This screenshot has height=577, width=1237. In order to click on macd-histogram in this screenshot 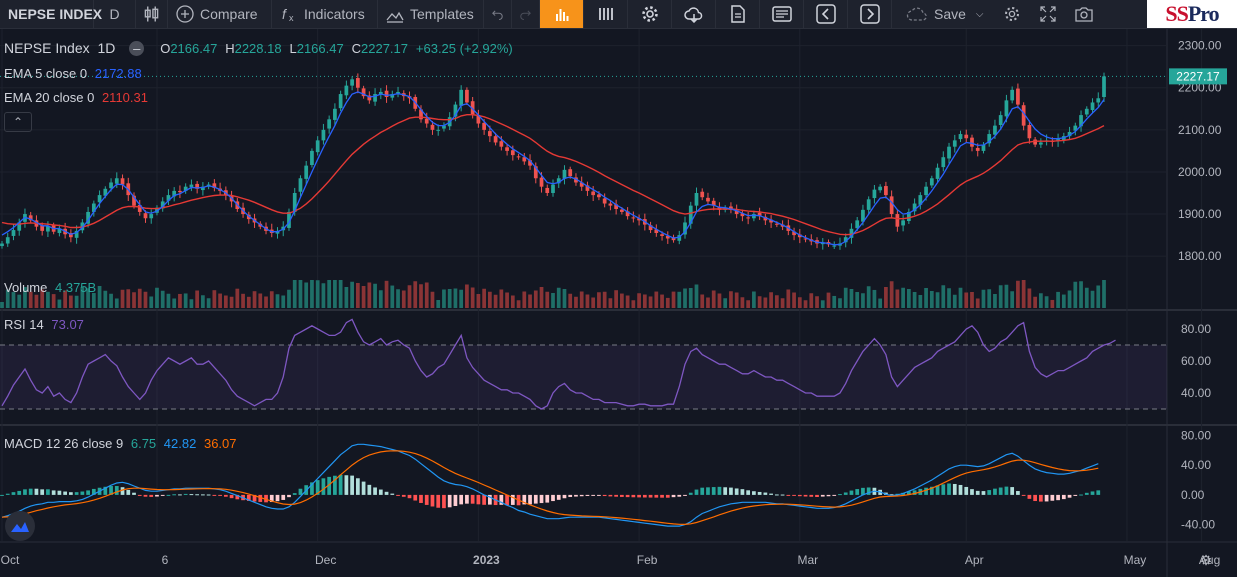, I will do `click(550, 491)`.